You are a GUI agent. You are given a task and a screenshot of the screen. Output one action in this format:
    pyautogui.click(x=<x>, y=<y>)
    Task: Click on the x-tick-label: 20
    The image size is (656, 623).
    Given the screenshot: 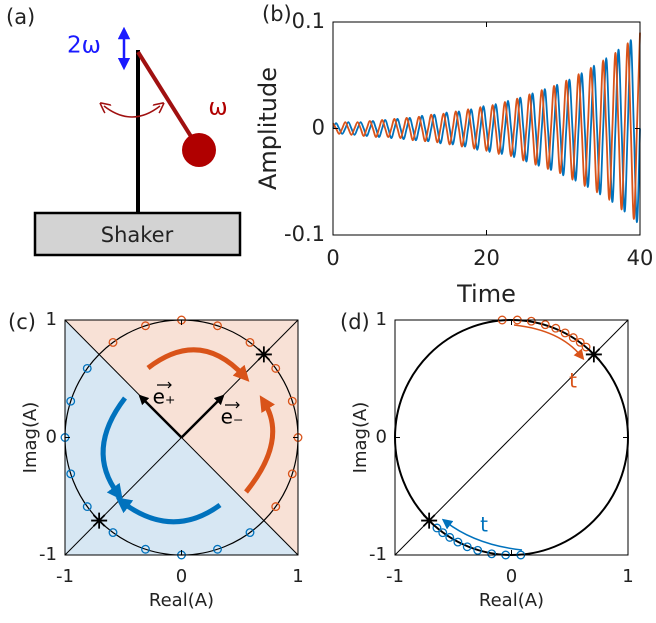 What is the action you would take?
    pyautogui.click(x=486, y=258)
    